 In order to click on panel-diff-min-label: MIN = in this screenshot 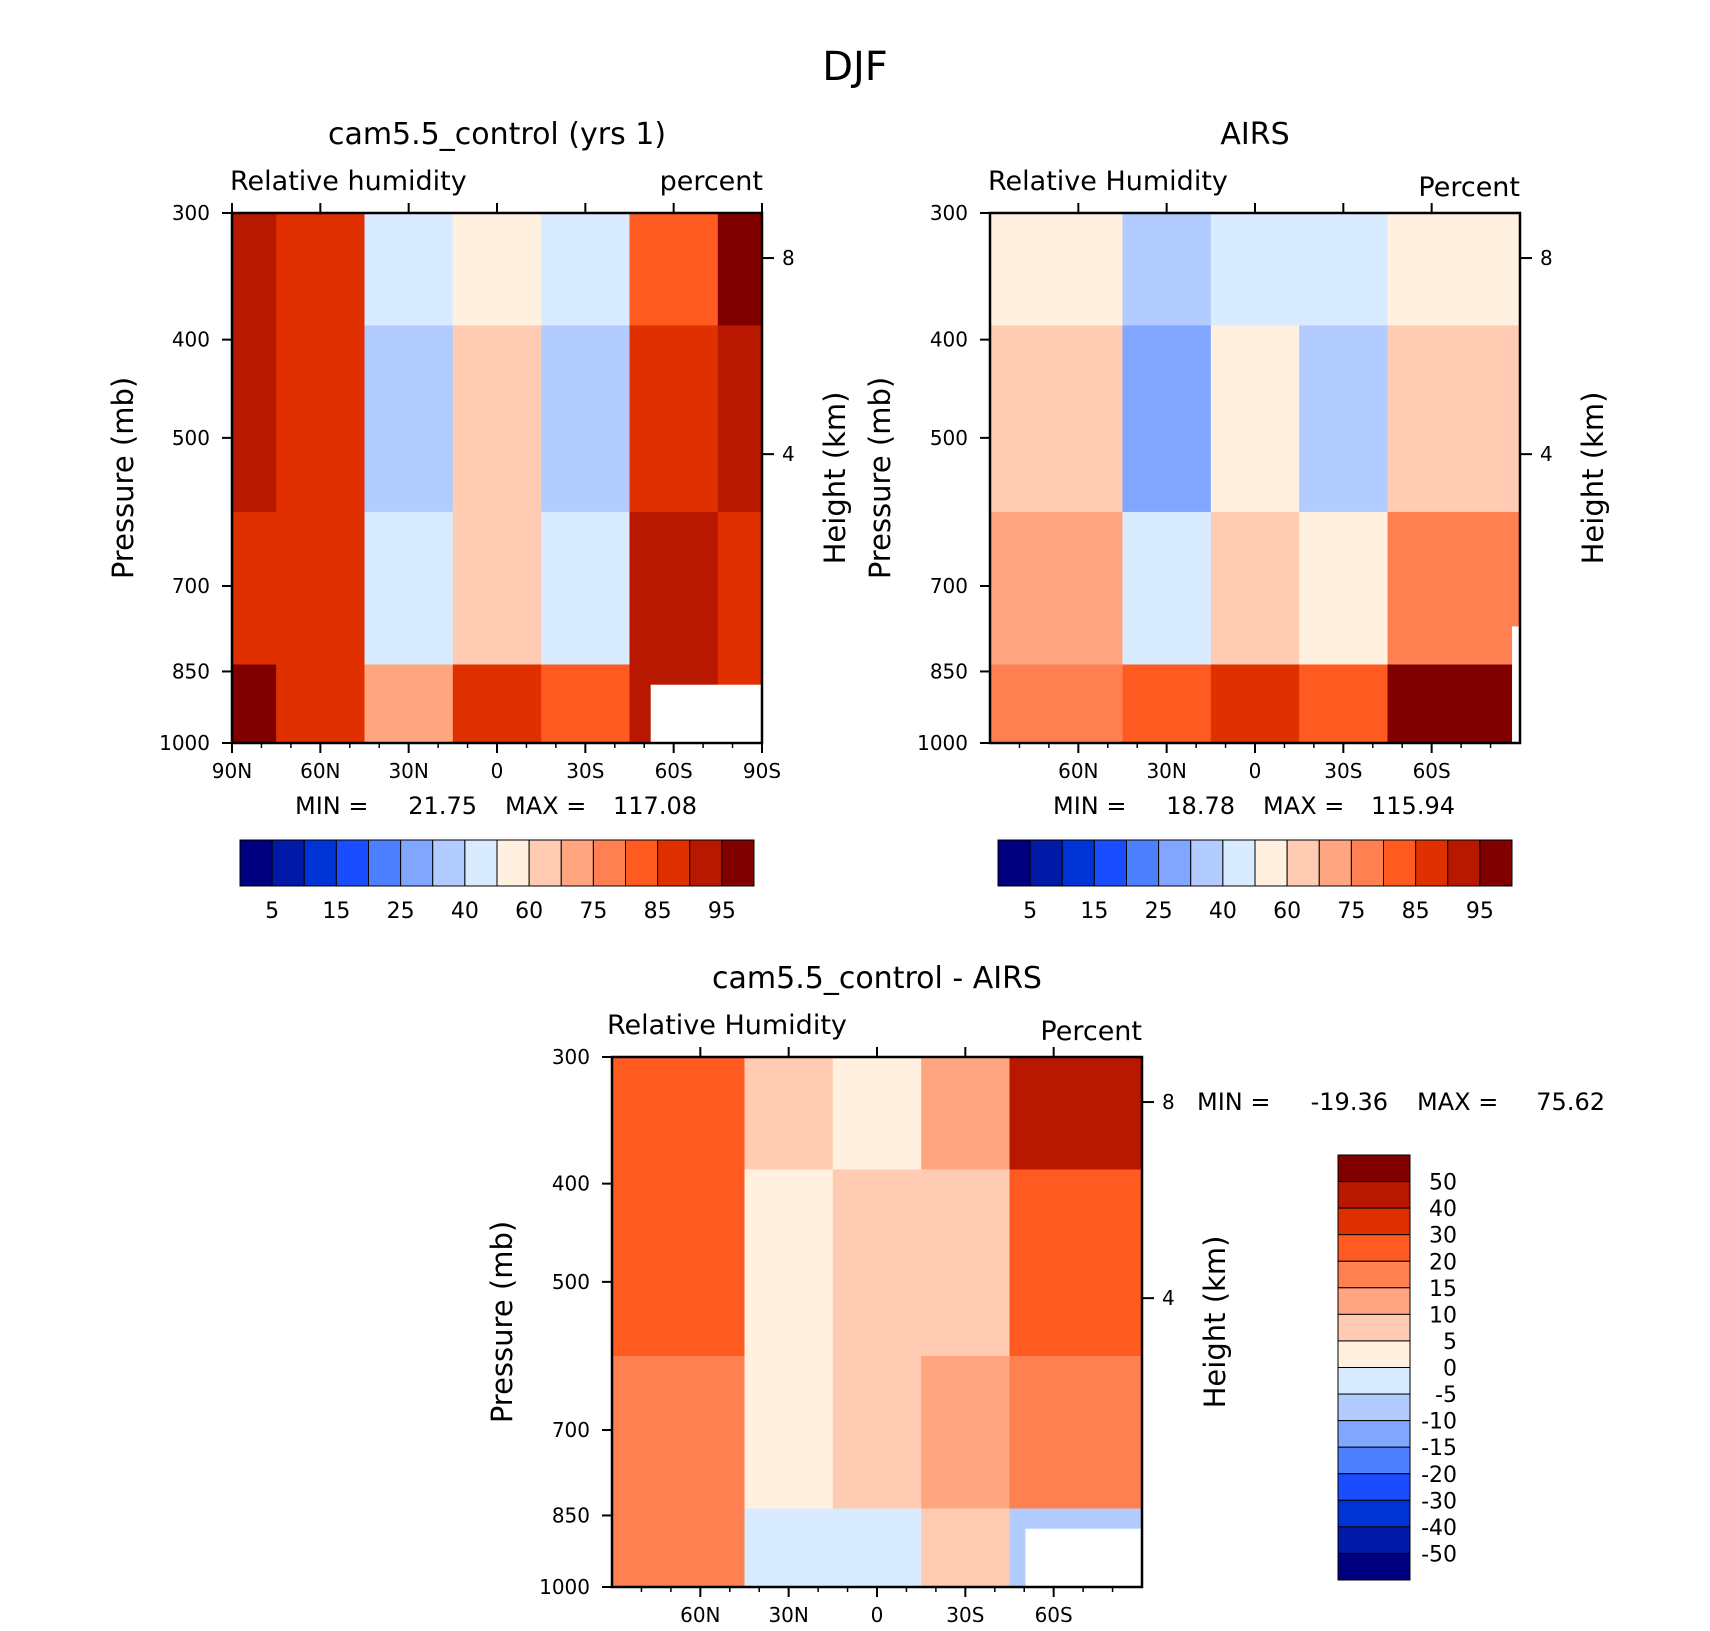, I will do `click(1233, 1102)`.